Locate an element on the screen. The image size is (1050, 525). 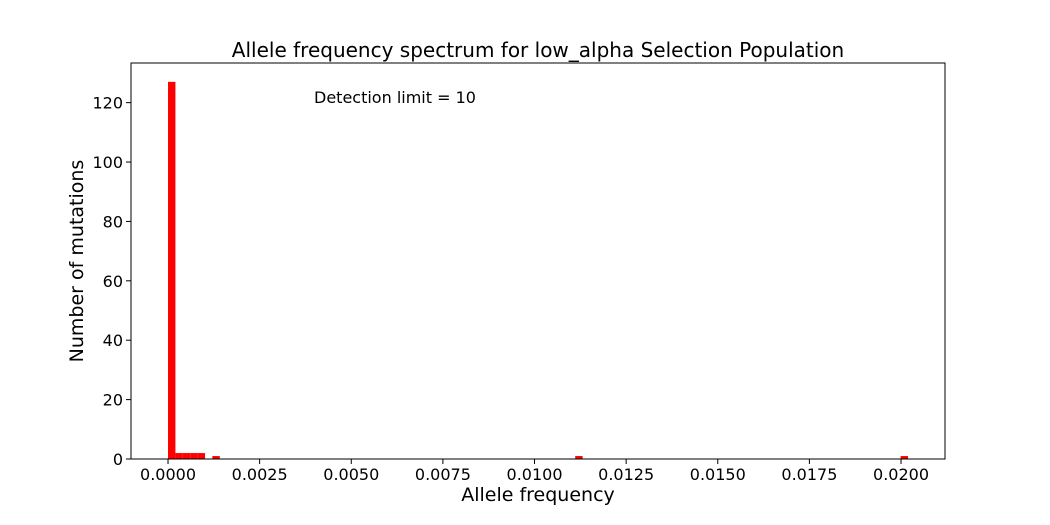
x-tick-label: 0.0050 is located at coordinates (351, 474).